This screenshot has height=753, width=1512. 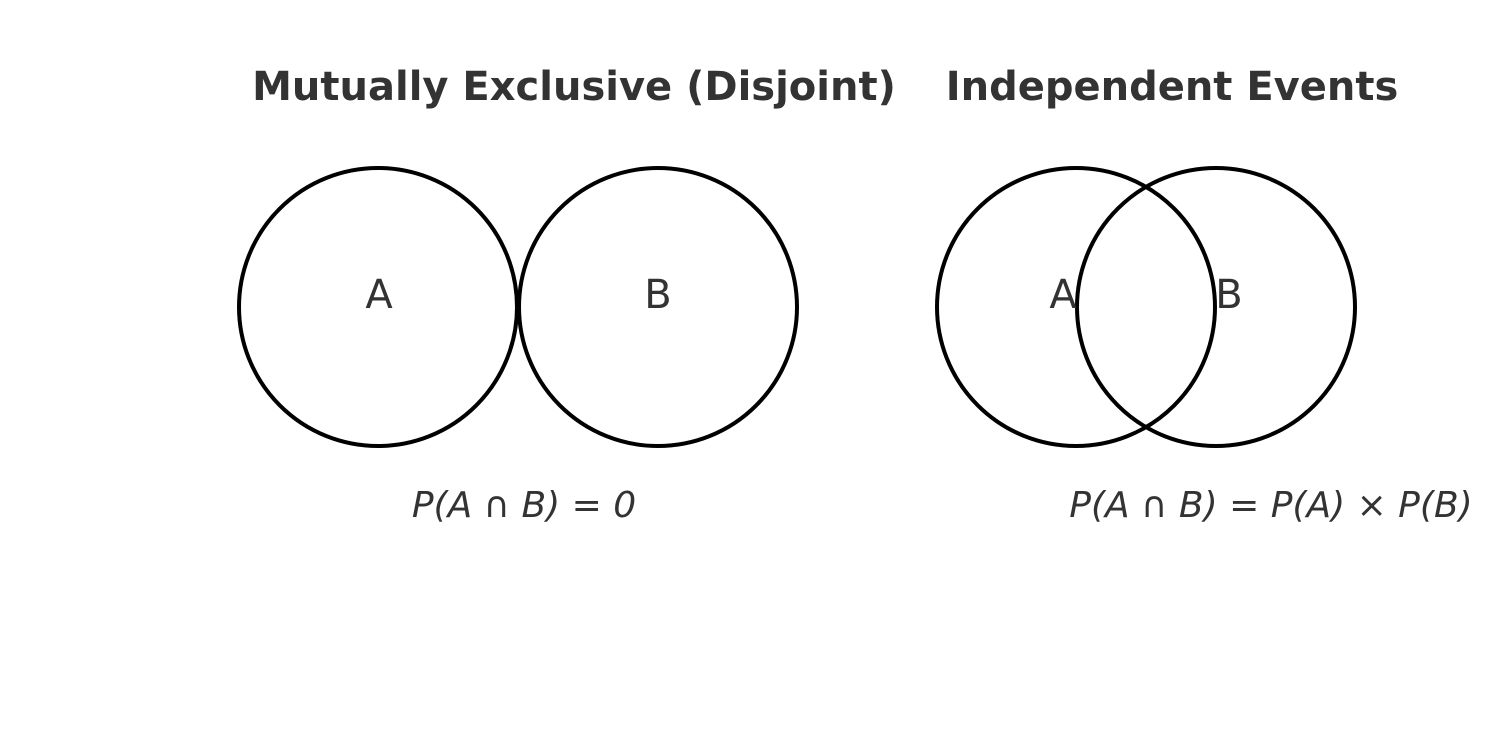 I want to click on independent-circle-a, so click(x=1076, y=307).